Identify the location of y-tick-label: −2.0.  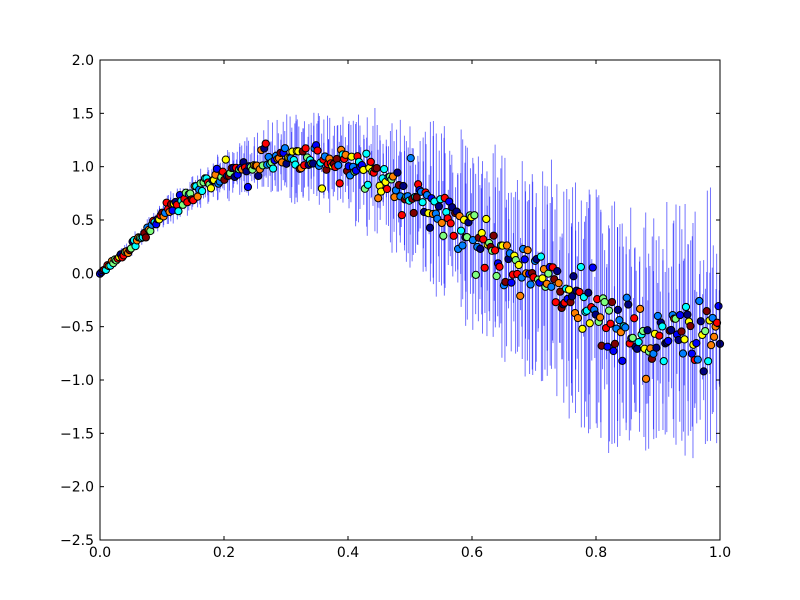
(77, 488).